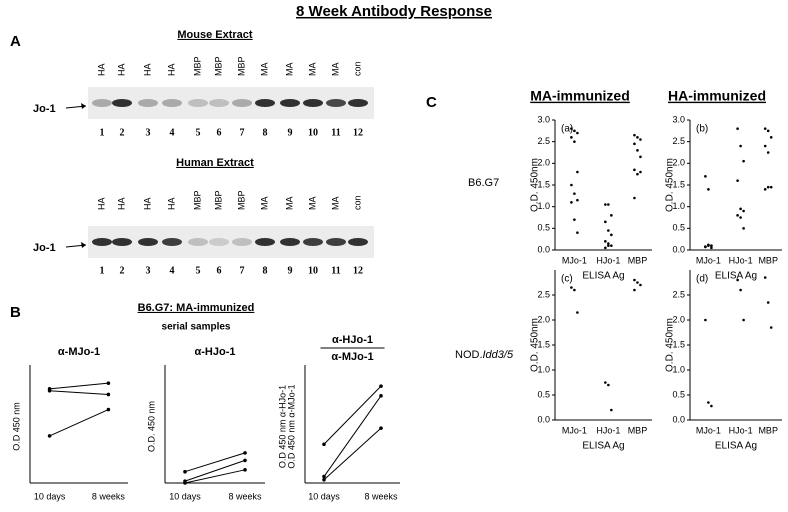  I want to click on lane-number: 3, so click(148, 132).